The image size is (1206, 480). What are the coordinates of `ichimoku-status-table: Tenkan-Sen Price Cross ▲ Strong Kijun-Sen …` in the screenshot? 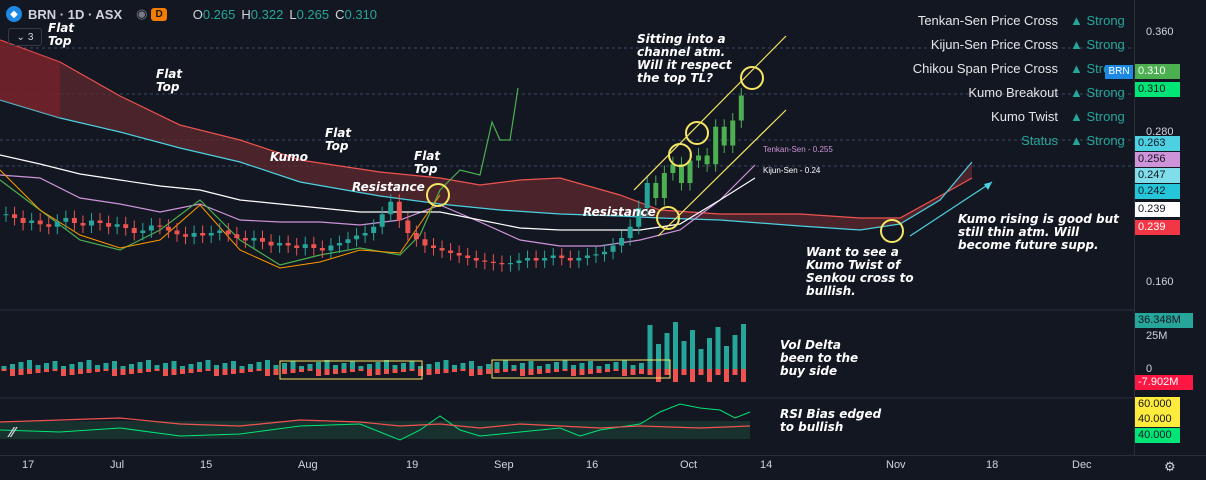 It's located at (1005, 80).